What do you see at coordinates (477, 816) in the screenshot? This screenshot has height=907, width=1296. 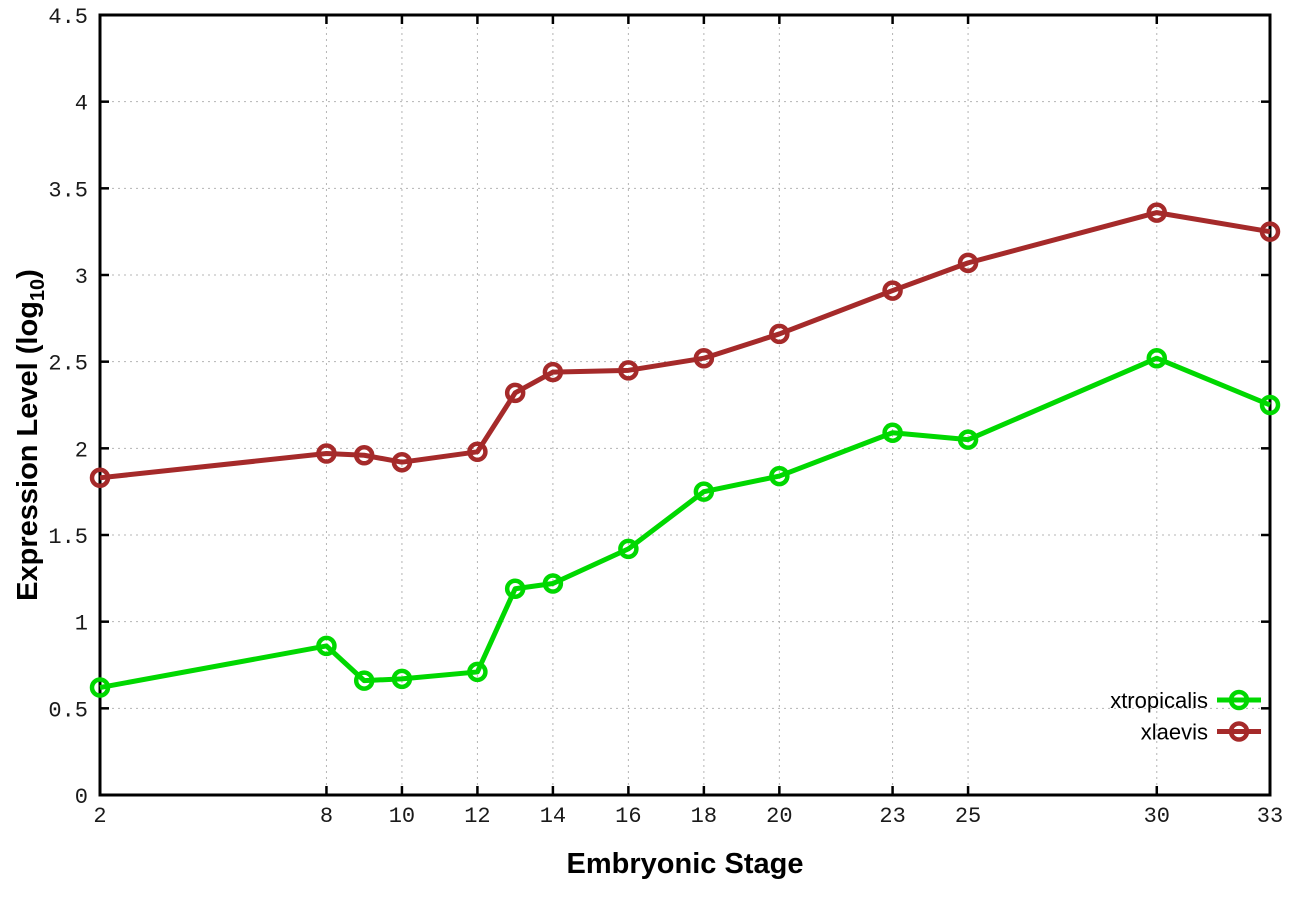 I see `x-tick-label: 12` at bounding box center [477, 816].